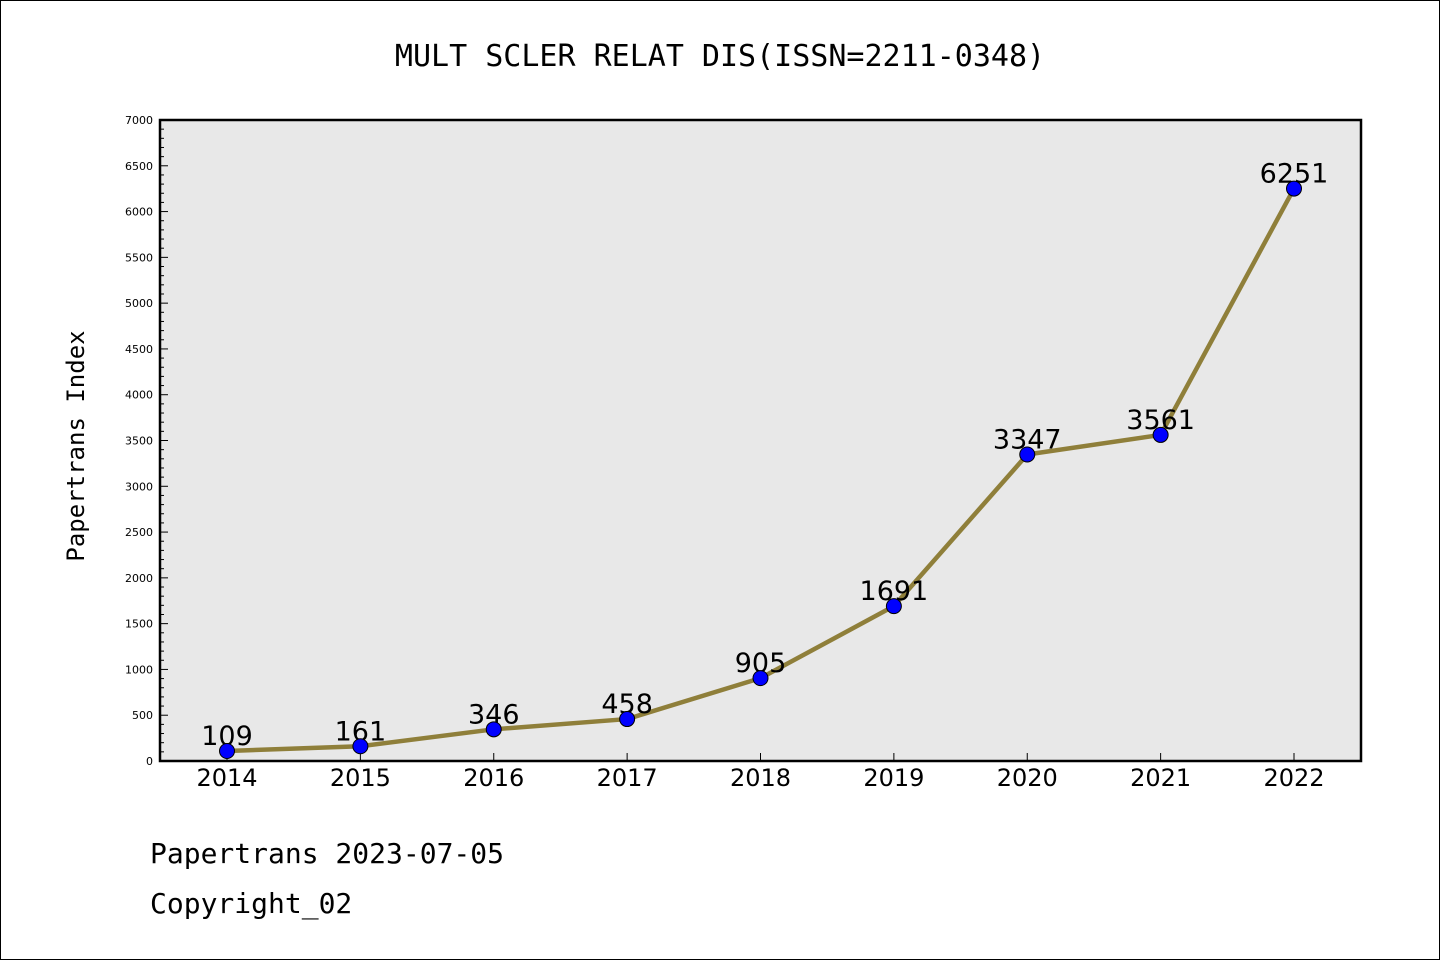  What do you see at coordinates (1160, 778) in the screenshot?
I see `x-tick-label: 2021` at bounding box center [1160, 778].